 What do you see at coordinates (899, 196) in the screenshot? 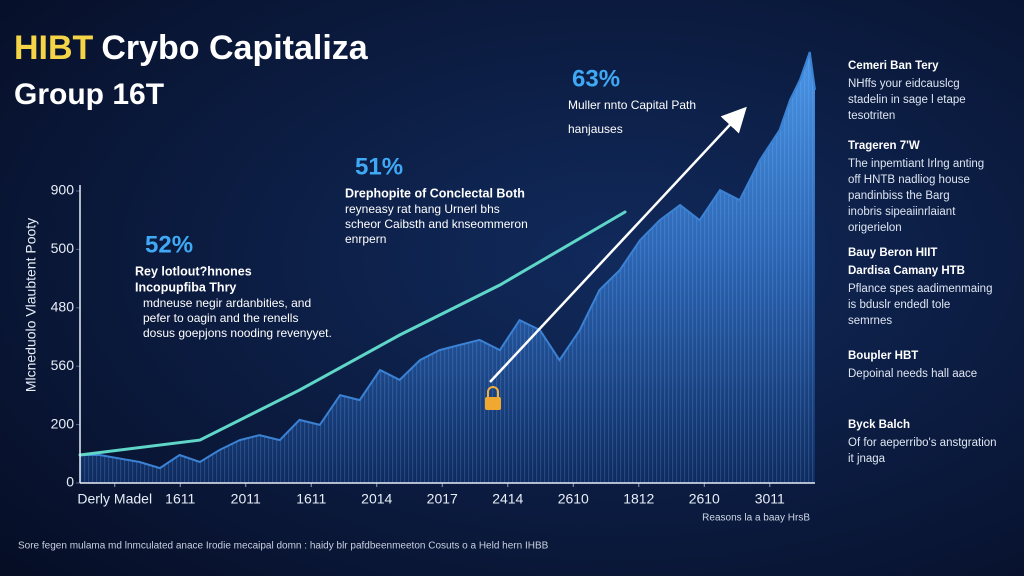
I see `panel-text: pandinbiss the Barg` at bounding box center [899, 196].